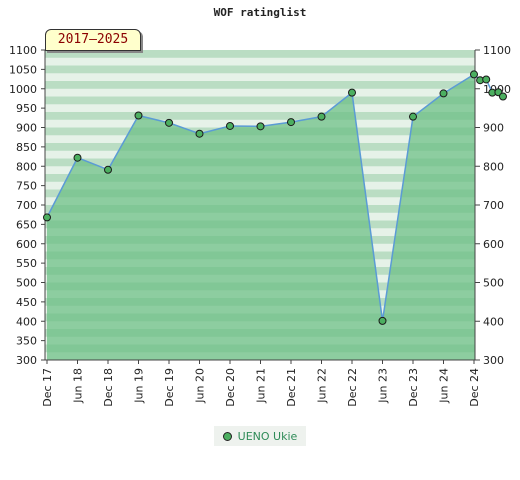  What do you see at coordinates (26, 205) in the screenshot?
I see `y-tick-label-left: 700` at bounding box center [26, 205].